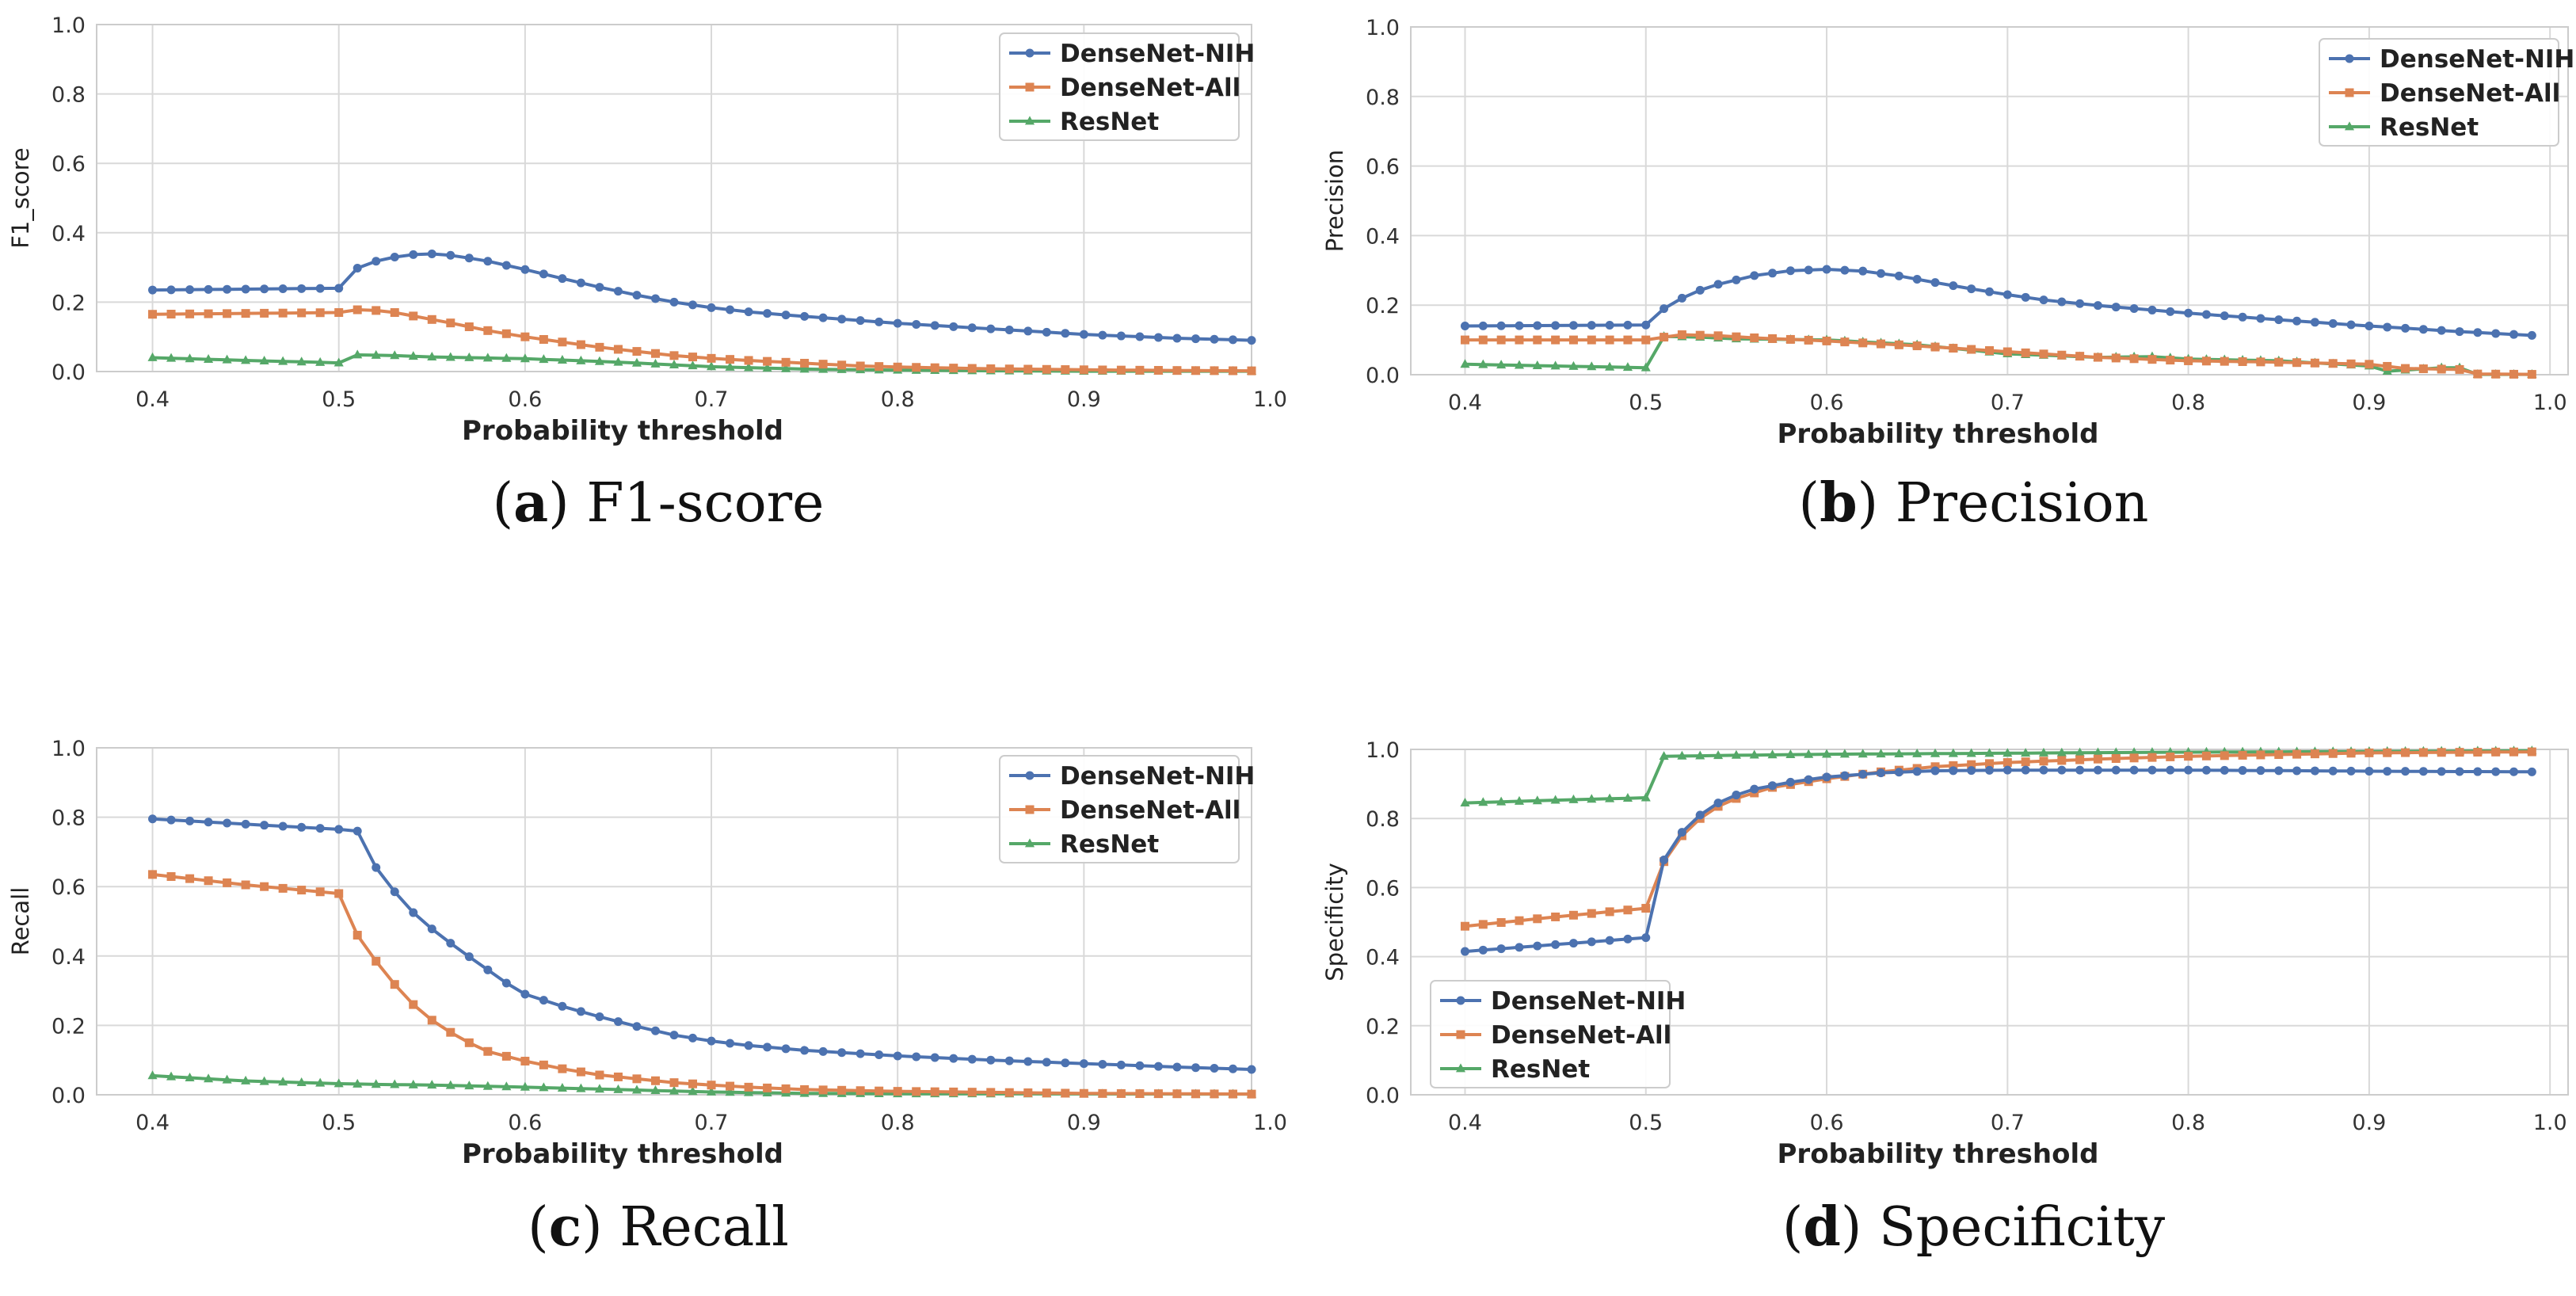 This screenshot has height=1296, width=2576. Describe the element at coordinates (2369, 403) in the screenshot. I see `x-tick-label: 0.9` at that location.